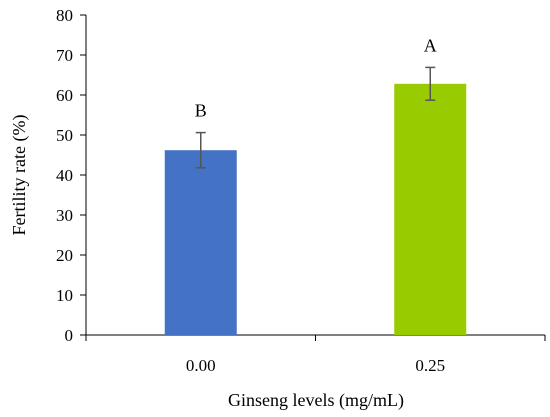  I want to click on y-tick-label: 10, so click(64, 295).